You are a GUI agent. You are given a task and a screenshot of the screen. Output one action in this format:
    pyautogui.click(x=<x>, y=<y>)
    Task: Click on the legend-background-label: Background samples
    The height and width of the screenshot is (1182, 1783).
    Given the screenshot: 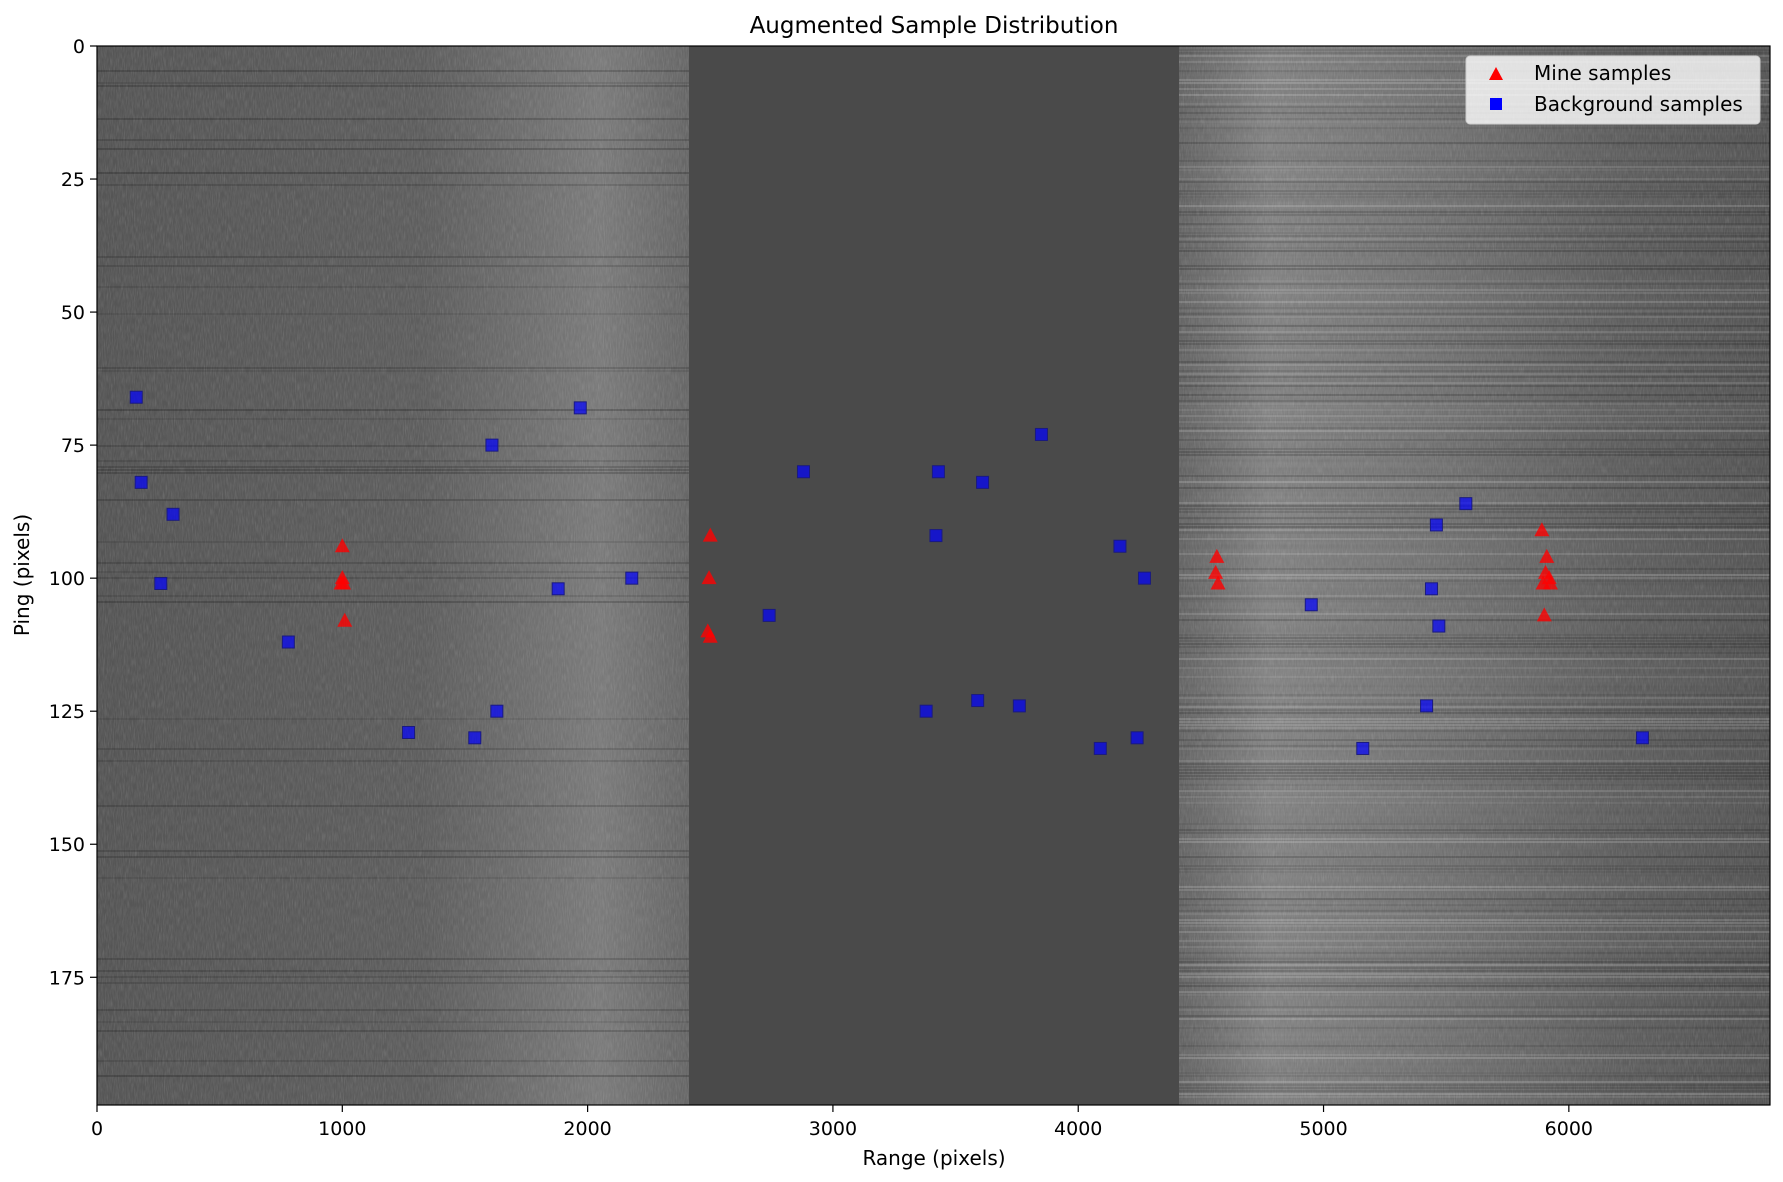 What is the action you would take?
    pyautogui.click(x=1638, y=104)
    